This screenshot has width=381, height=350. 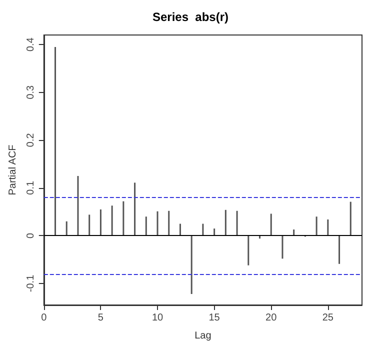 What do you see at coordinates (190, 17) in the screenshot?
I see `chart-title: Series abs(r)` at bounding box center [190, 17].